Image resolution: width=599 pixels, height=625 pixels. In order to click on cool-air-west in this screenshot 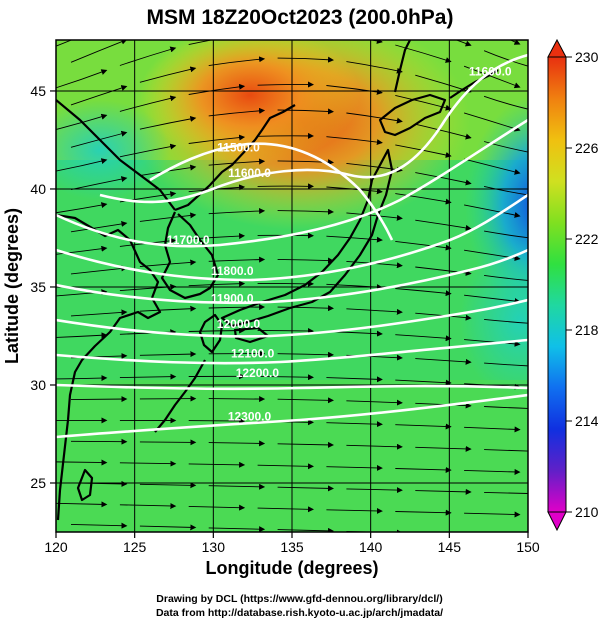, I will do `click(113, 150)`.